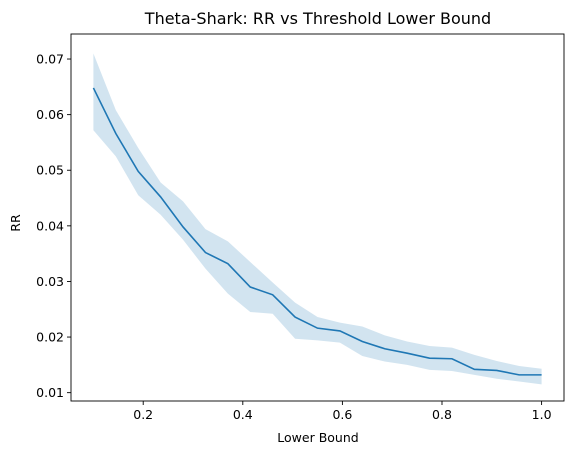 This screenshot has width=576, height=455. I want to click on y-tick-label: 0.06, so click(50, 114).